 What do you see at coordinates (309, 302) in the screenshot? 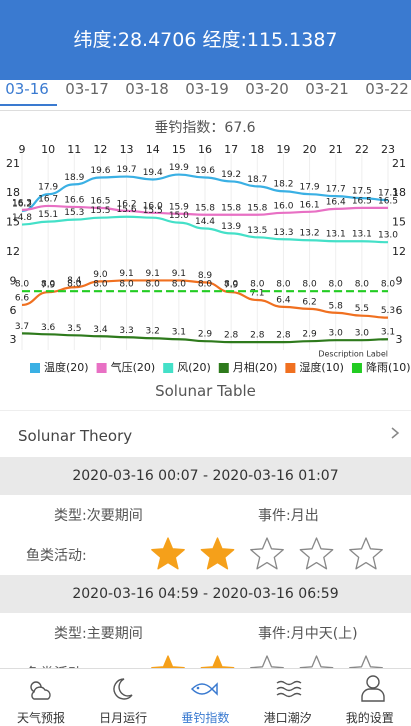
I see `data-label: 6.2` at bounding box center [309, 302].